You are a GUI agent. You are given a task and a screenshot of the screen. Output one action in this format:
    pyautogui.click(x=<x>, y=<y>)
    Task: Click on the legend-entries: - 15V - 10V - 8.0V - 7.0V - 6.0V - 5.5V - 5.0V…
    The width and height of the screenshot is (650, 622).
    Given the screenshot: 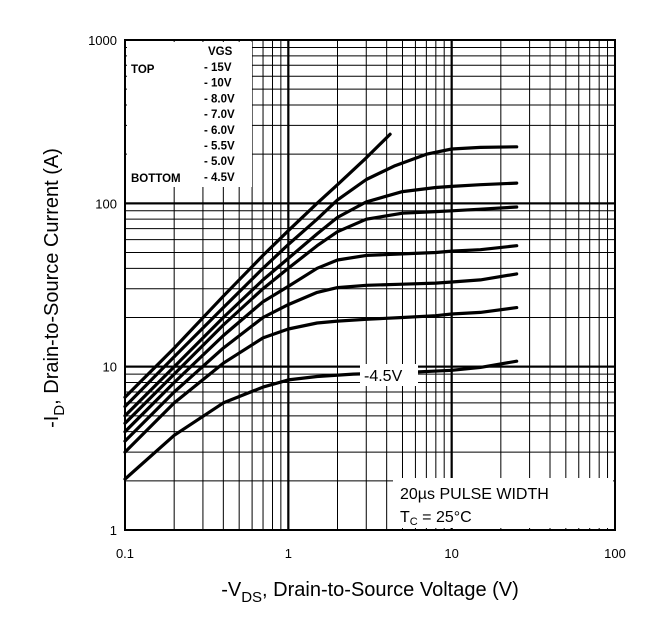 What is the action you would take?
    pyautogui.click(x=219, y=123)
    